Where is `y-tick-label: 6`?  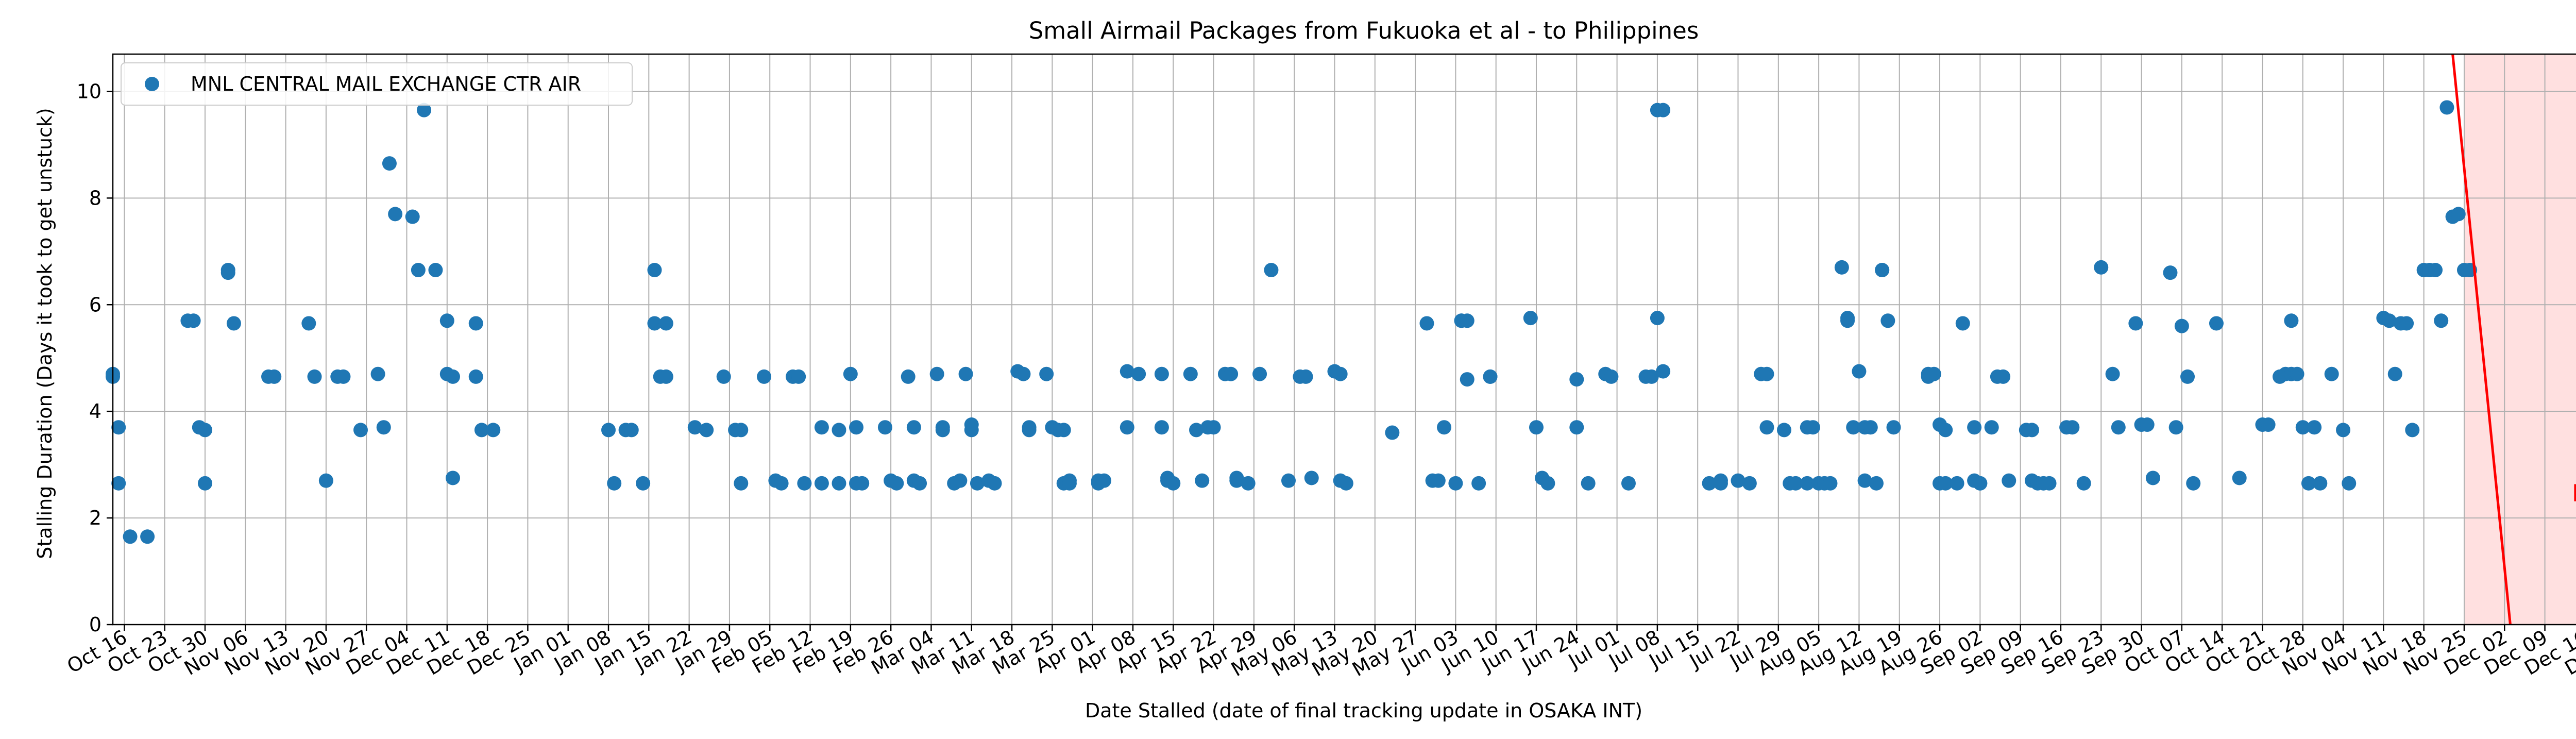 y-tick-label: 6 is located at coordinates (95, 304).